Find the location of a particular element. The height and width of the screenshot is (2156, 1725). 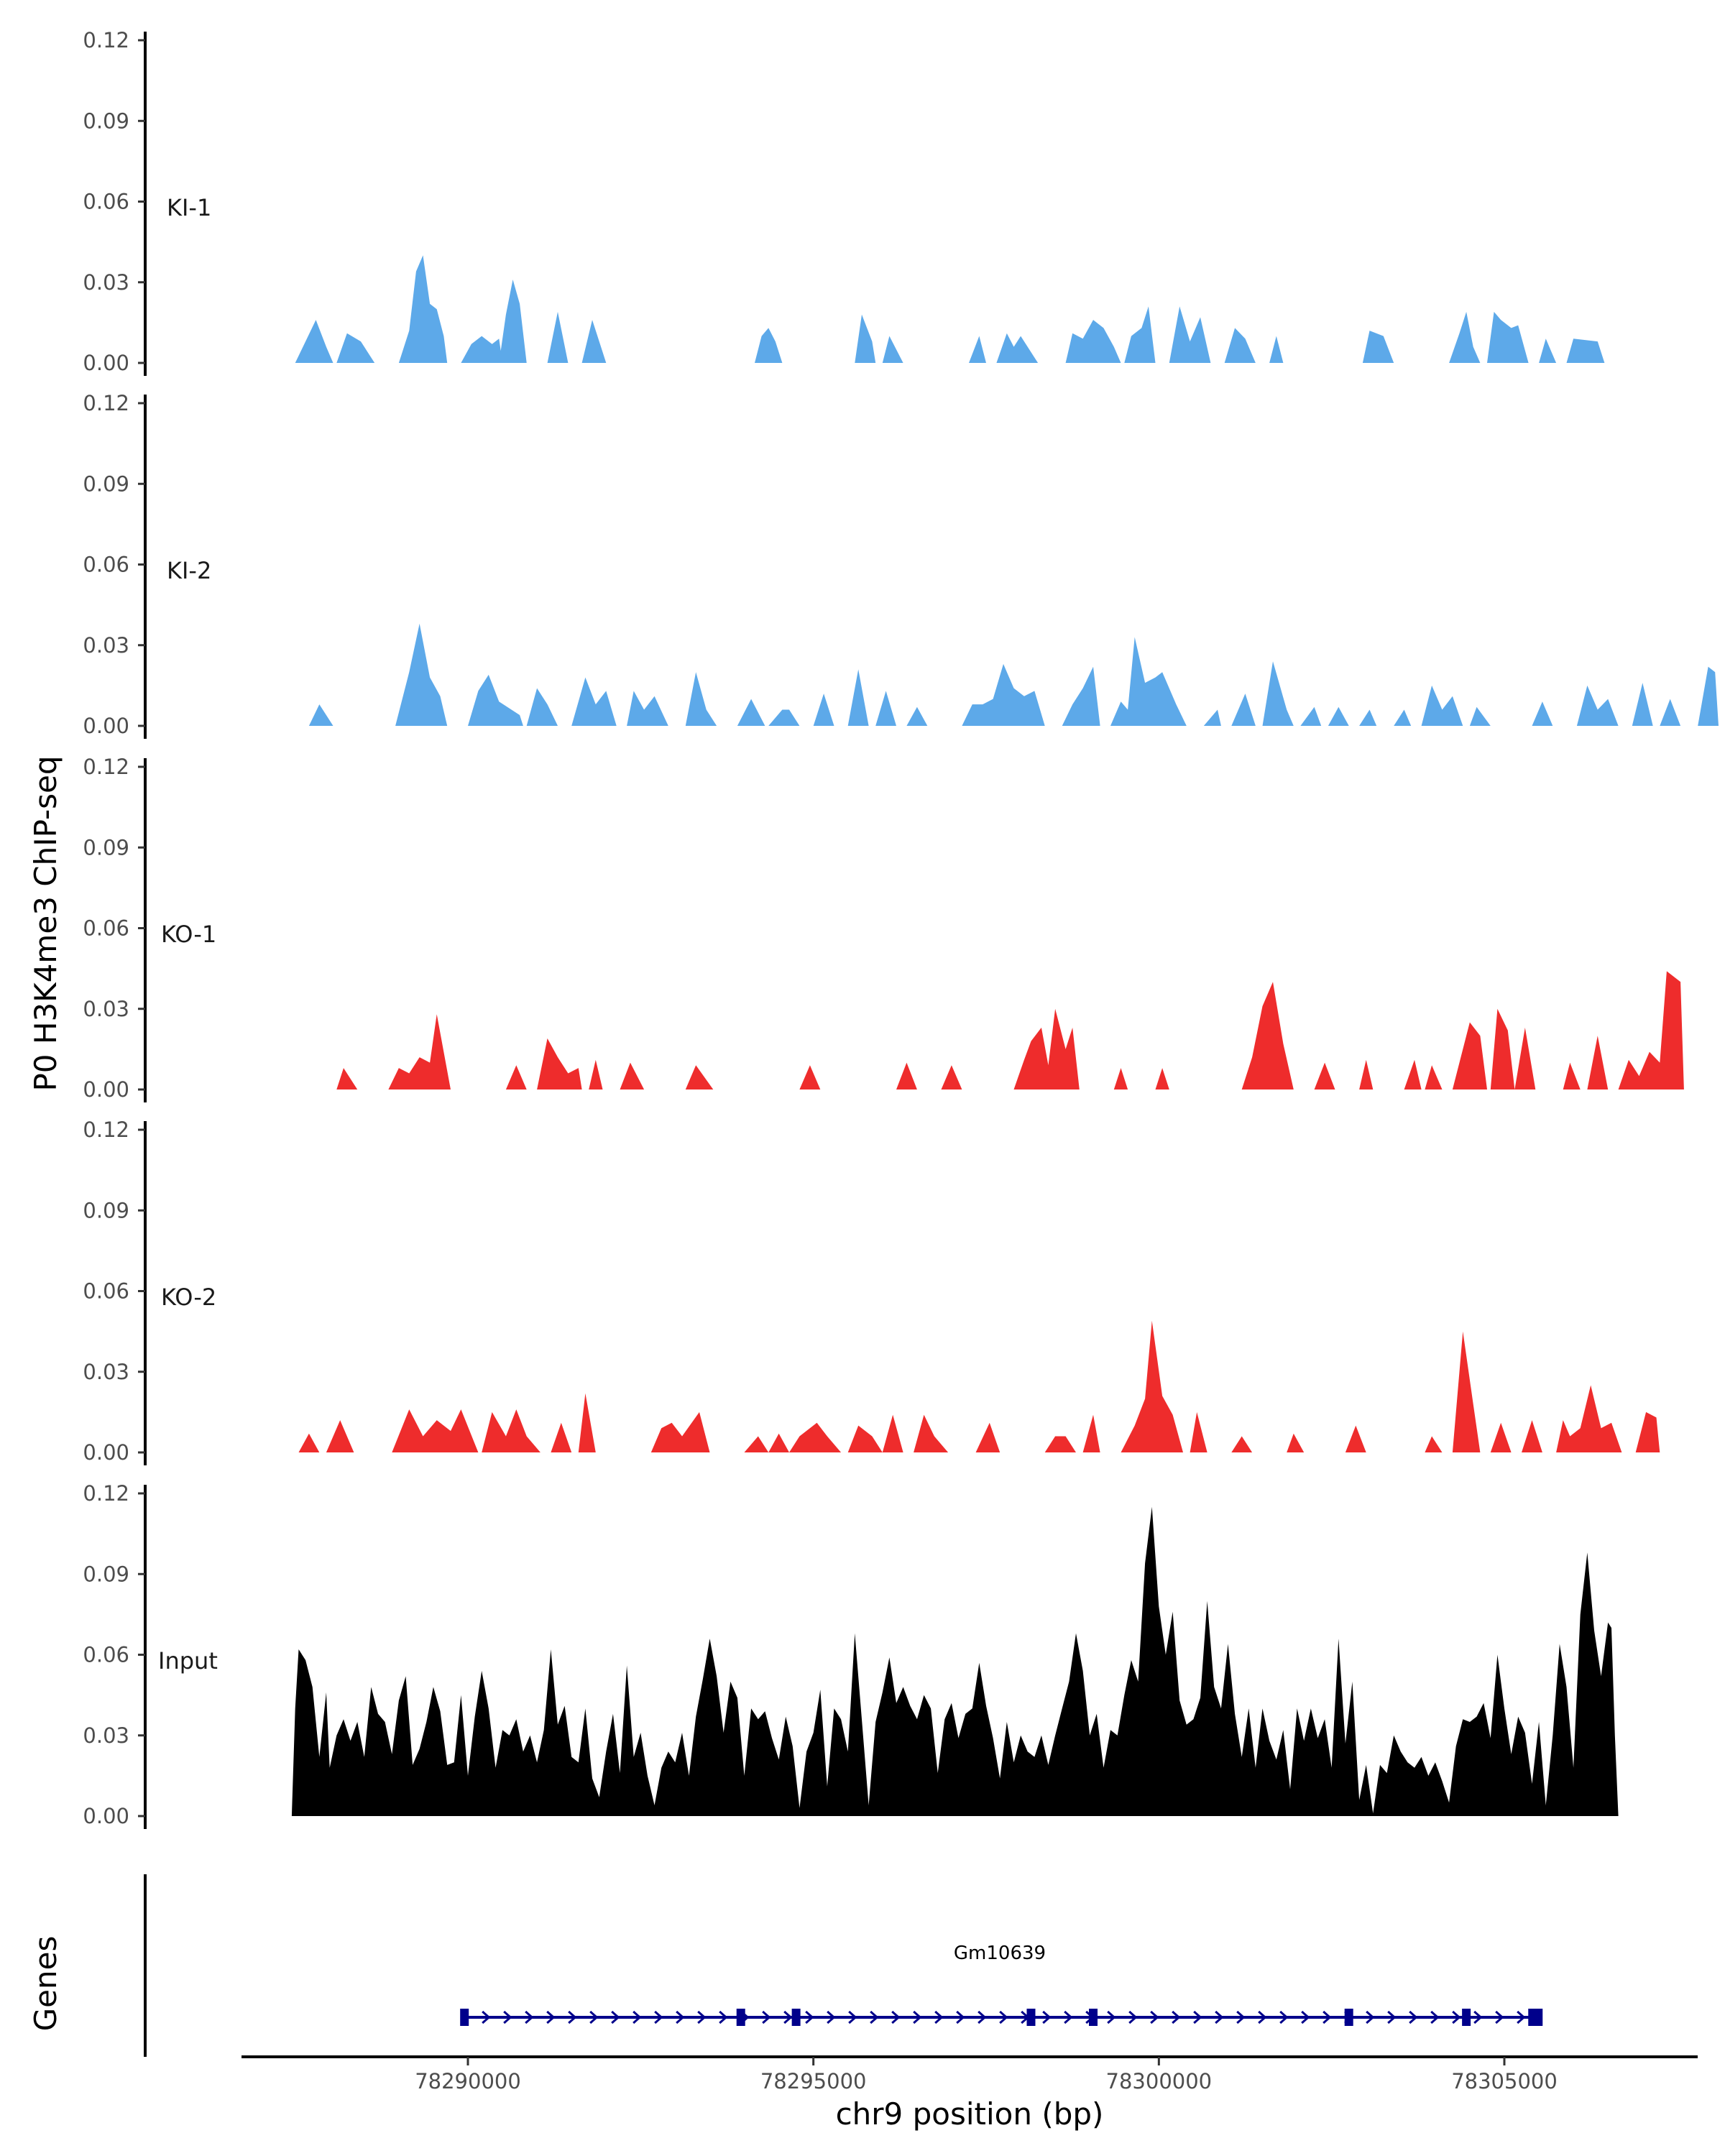

x-tick-label: 78305000 is located at coordinates (1504, 2081).